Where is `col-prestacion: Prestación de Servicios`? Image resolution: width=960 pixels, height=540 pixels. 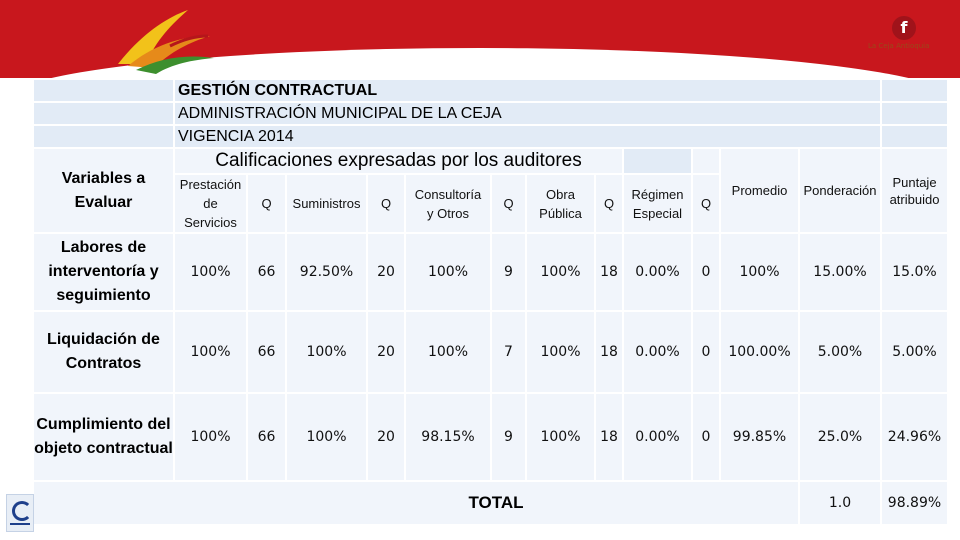 col-prestacion: Prestación de Servicios is located at coordinates (210, 203).